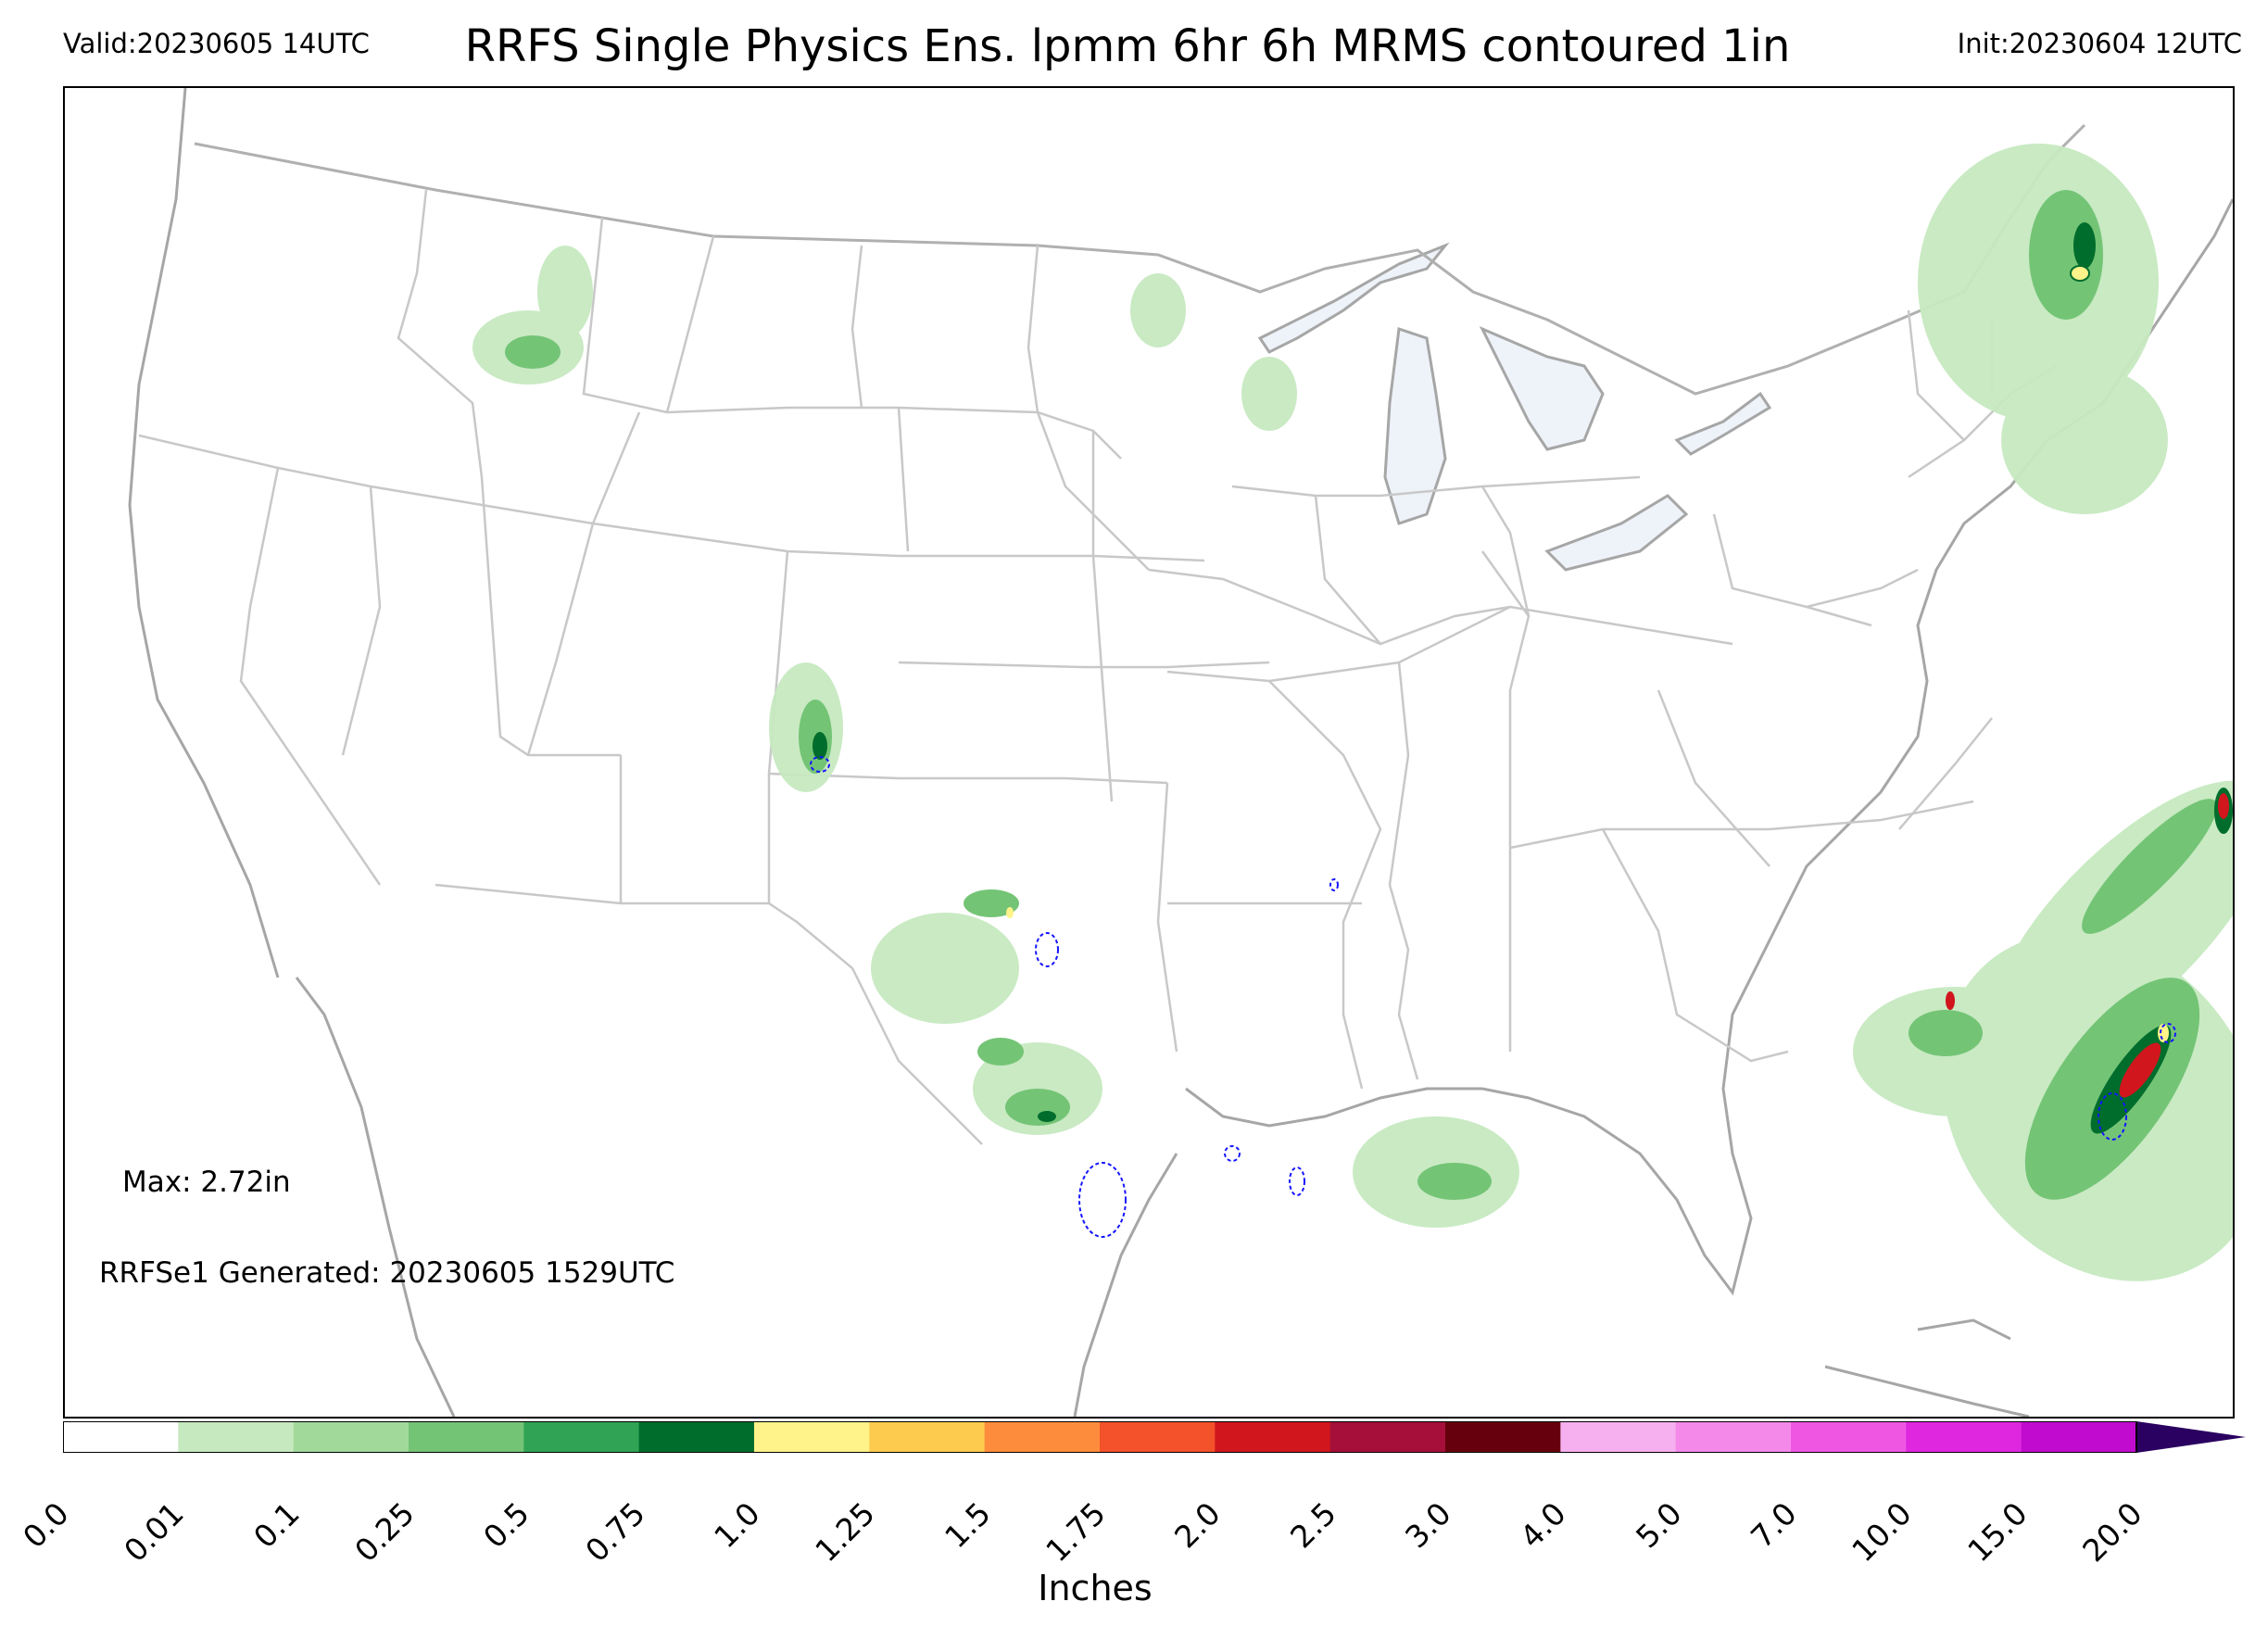 The height and width of the screenshot is (1652, 2255). What do you see at coordinates (1514, 407) in the screenshot?
I see `great-lakes` at bounding box center [1514, 407].